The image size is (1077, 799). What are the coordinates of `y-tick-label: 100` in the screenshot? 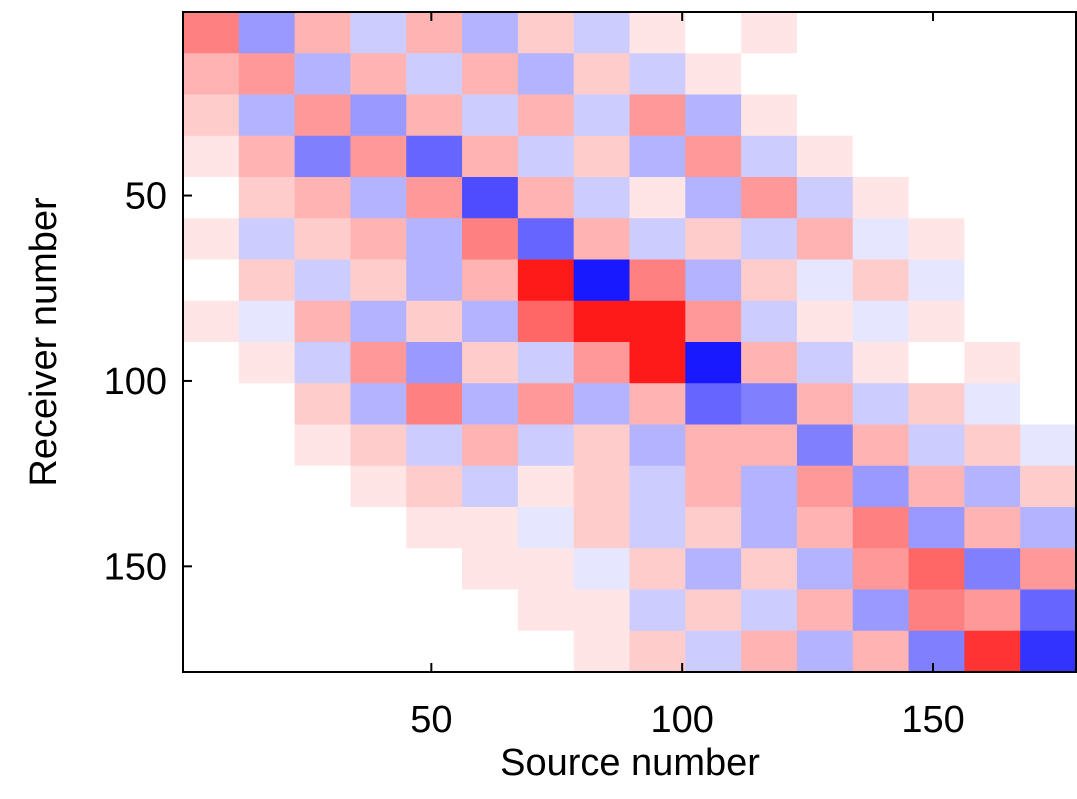 It's located at (135, 382).